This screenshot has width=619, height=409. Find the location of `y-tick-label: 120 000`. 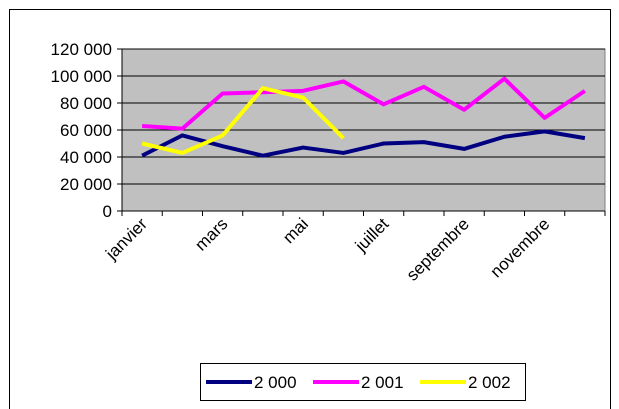

y-tick-label: 120 000 is located at coordinates (81, 49).